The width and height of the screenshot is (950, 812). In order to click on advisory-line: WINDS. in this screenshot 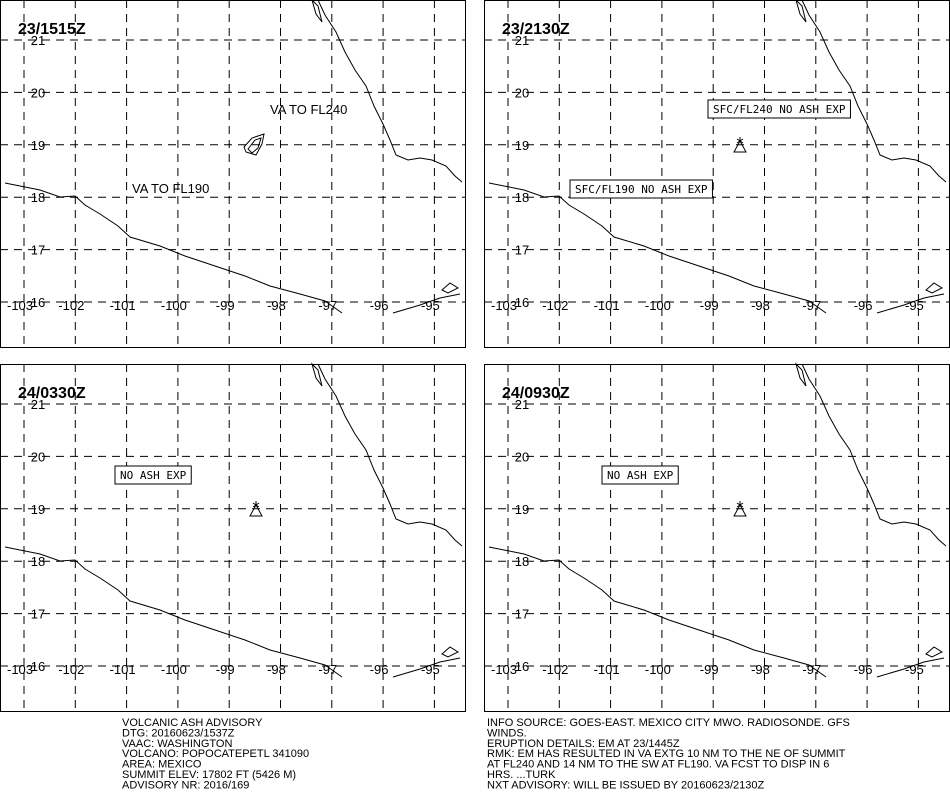, I will do `click(507, 733)`.